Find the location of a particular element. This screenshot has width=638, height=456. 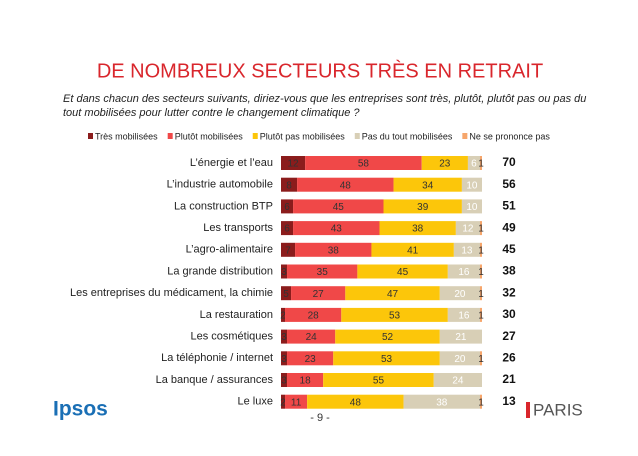

brand-logo: Ipsos is located at coordinates (80, 409).